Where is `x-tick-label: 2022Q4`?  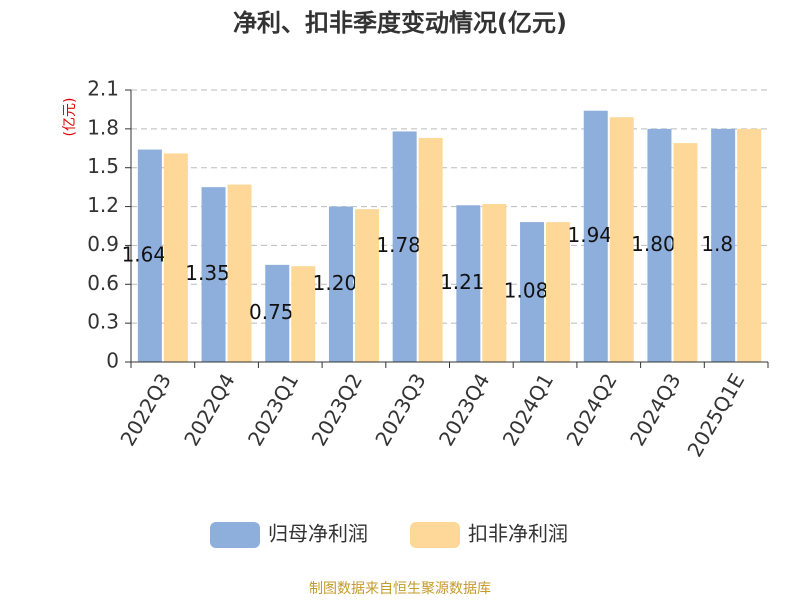
x-tick-label: 2022Q4 is located at coordinates (209, 409).